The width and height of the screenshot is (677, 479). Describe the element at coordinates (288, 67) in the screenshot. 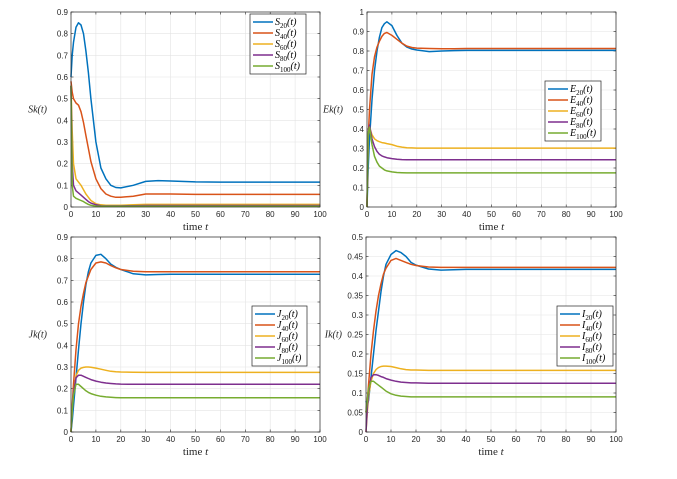

I see `legend-entry: S100(t)` at that location.